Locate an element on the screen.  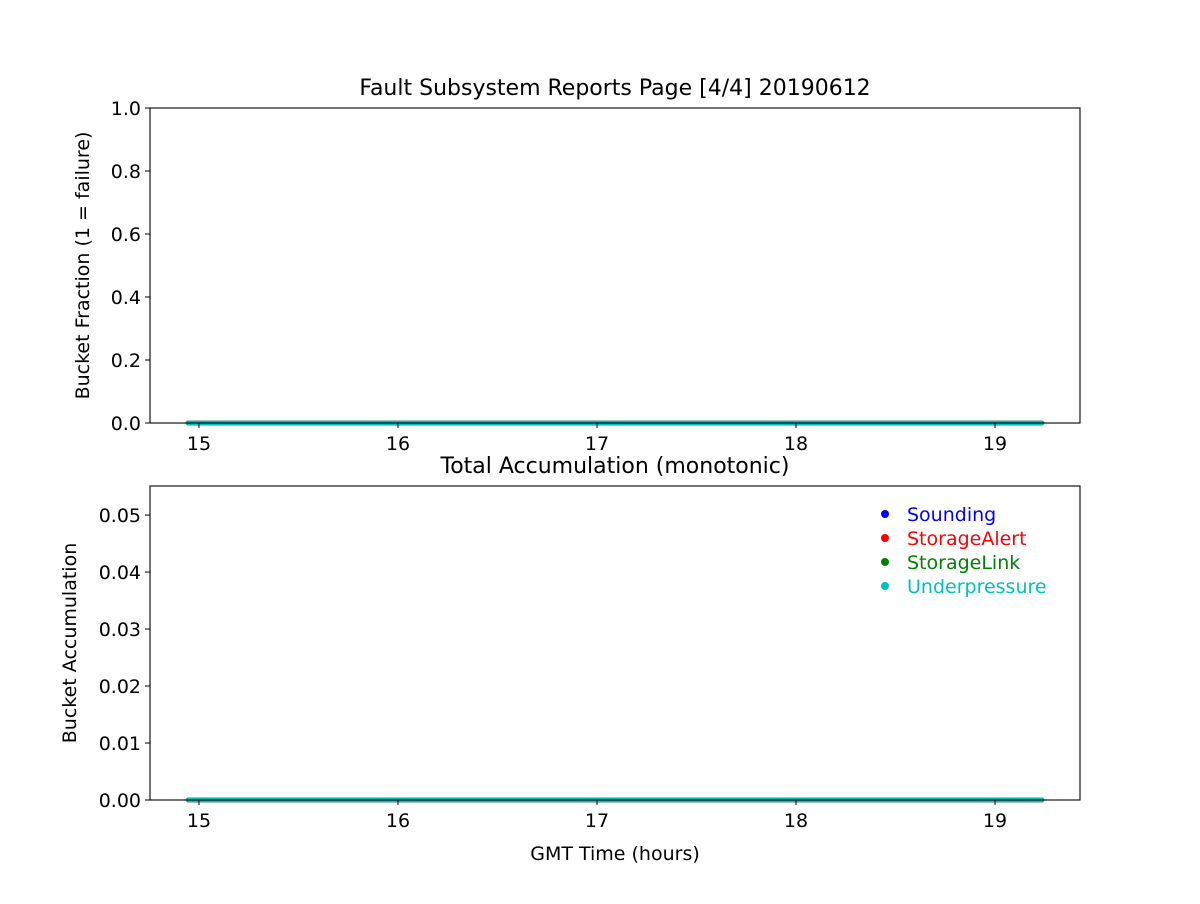
y-axis-label: Bucket Accumulation is located at coordinates (70, 643).